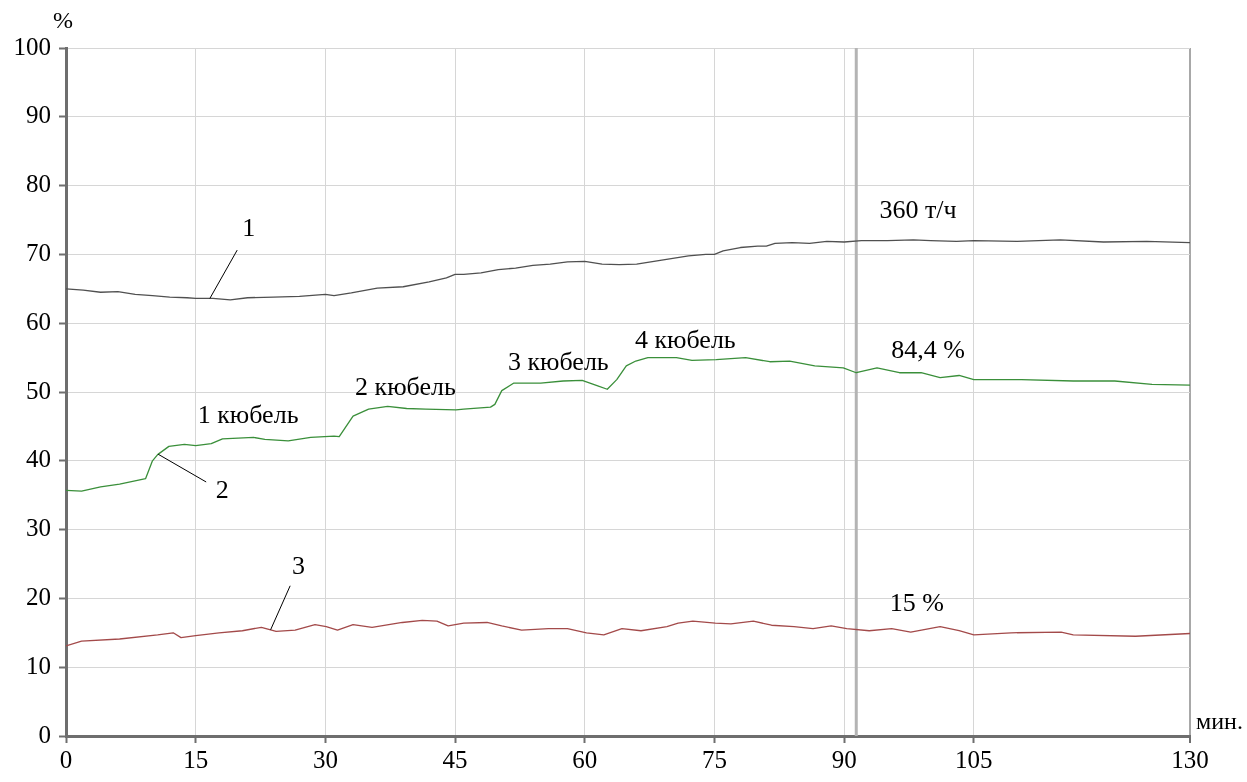 Image resolution: width=1247 pixels, height=782 pixels. What do you see at coordinates (38, 528) in the screenshot?
I see `y-tick-label: 30` at bounding box center [38, 528].